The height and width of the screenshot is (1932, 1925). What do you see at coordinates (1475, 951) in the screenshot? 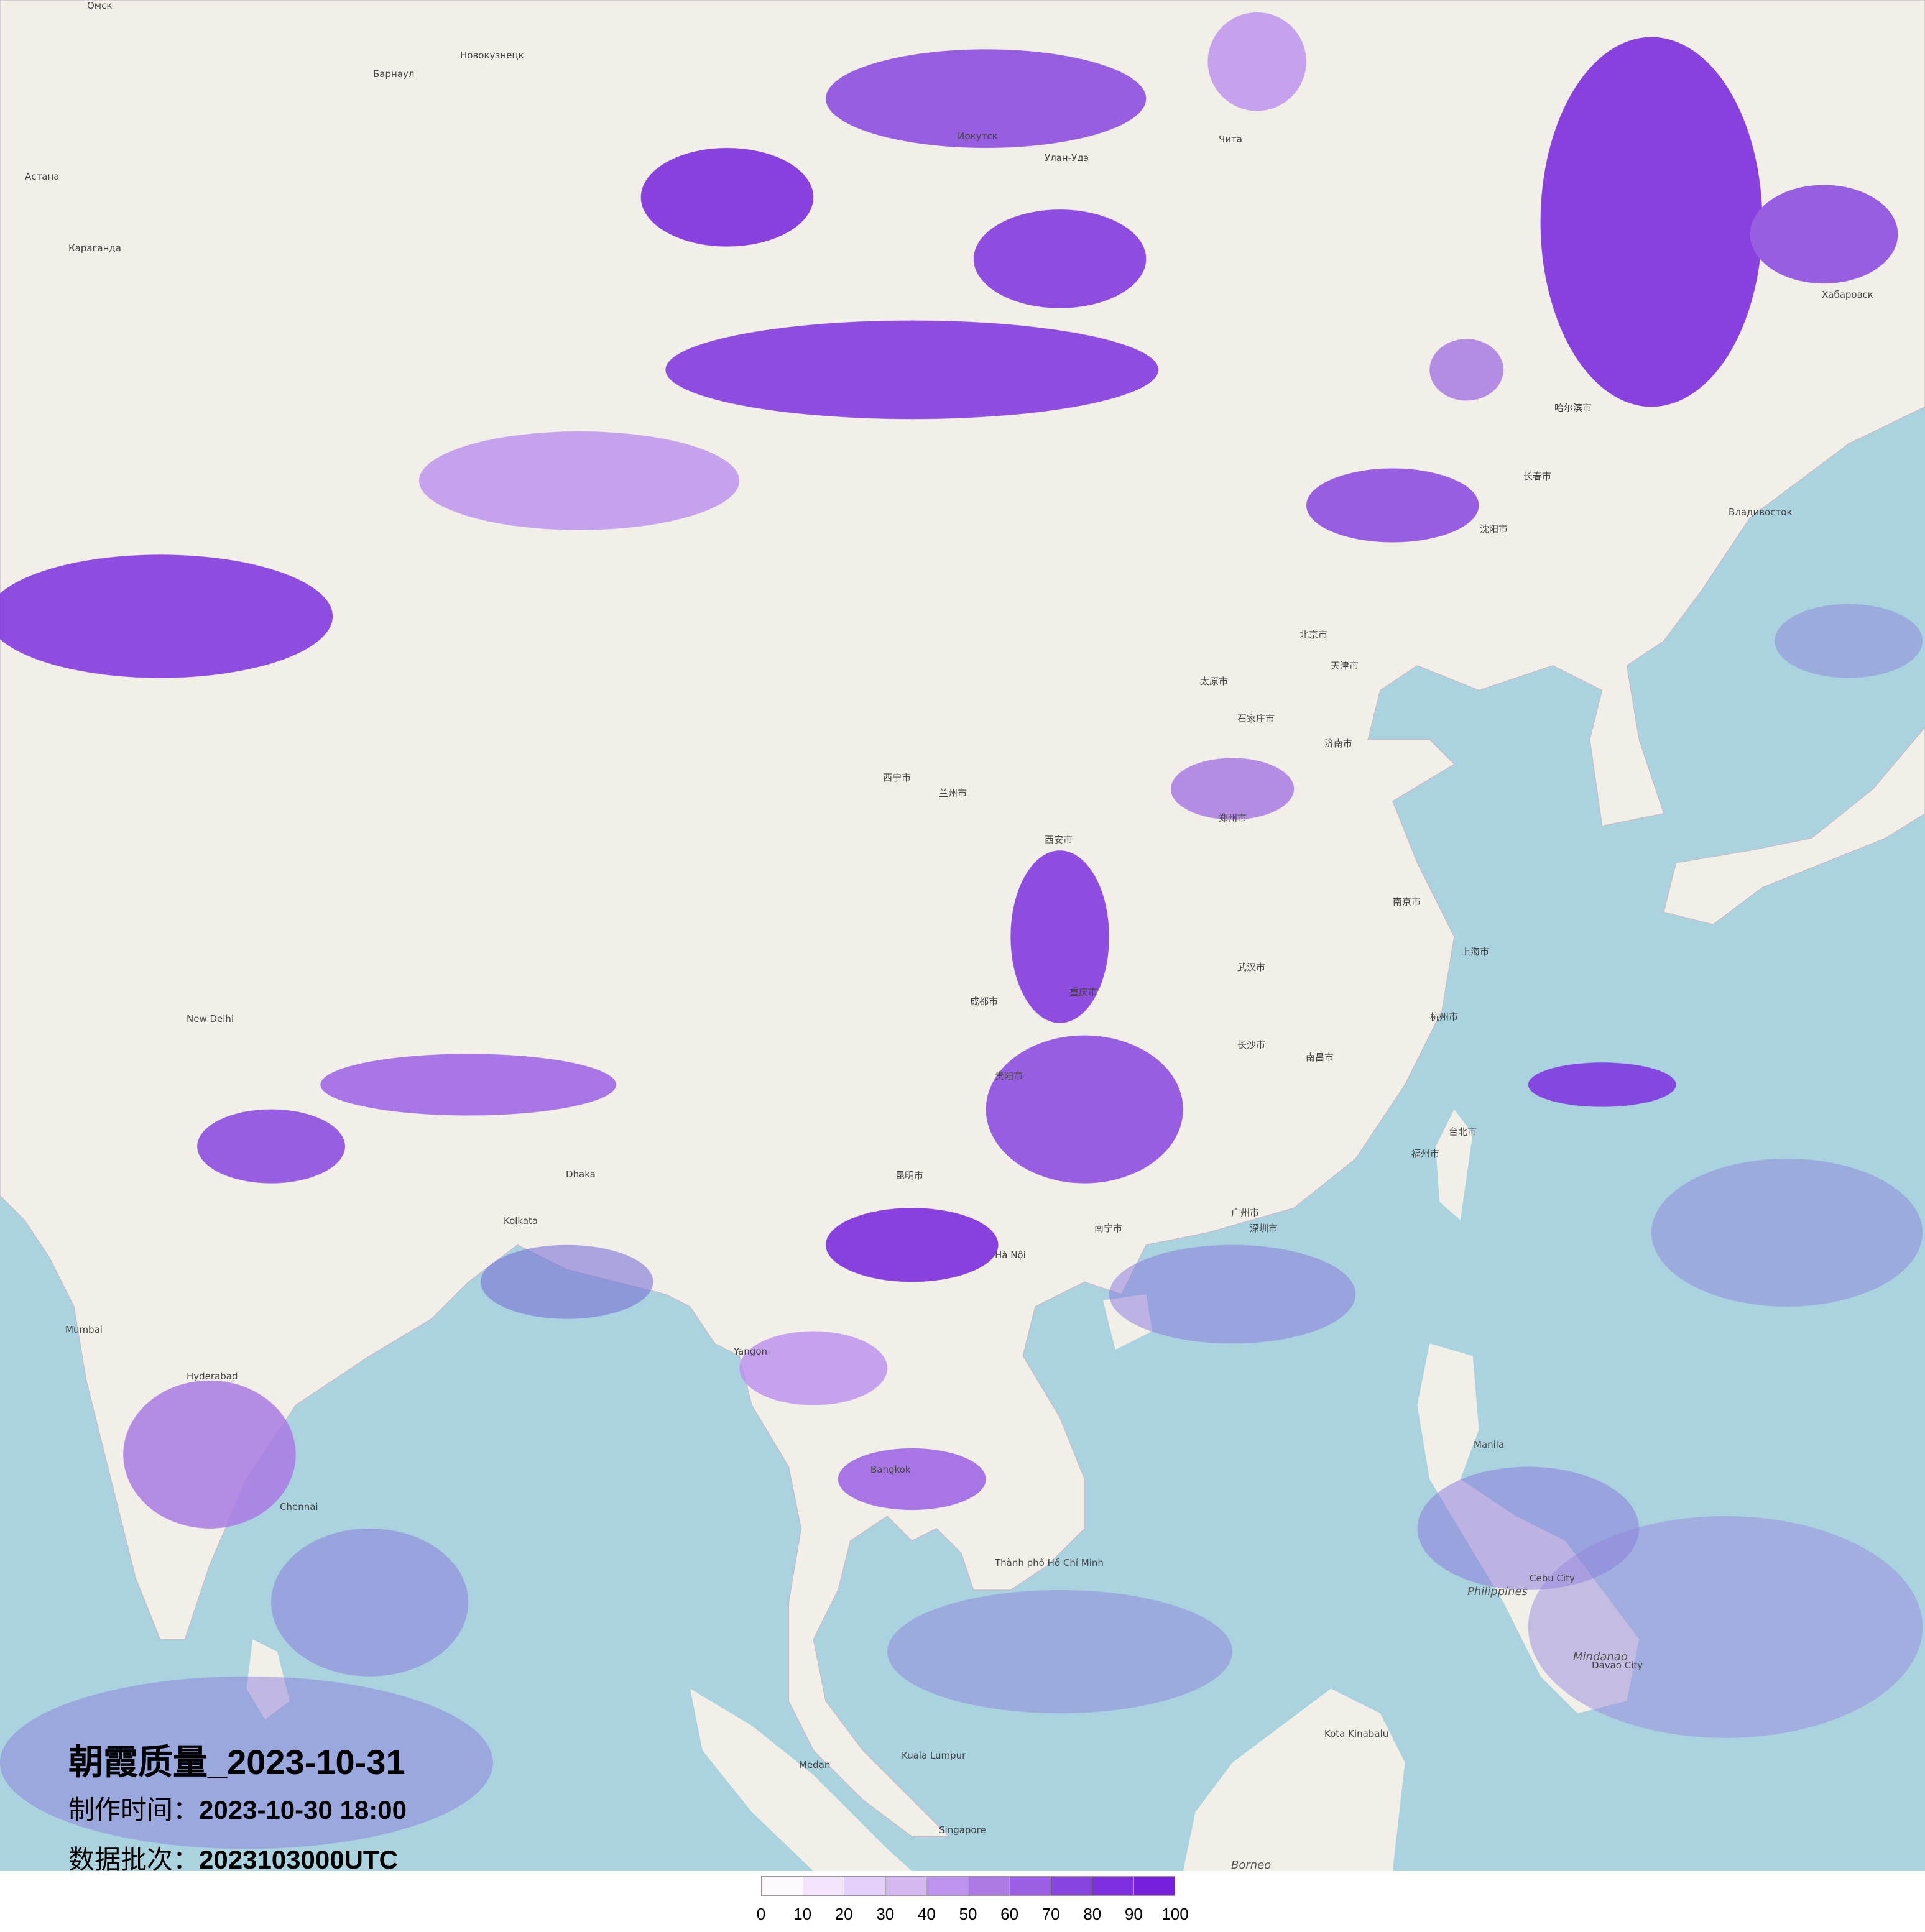
I see `place-label: 上海市` at bounding box center [1475, 951].